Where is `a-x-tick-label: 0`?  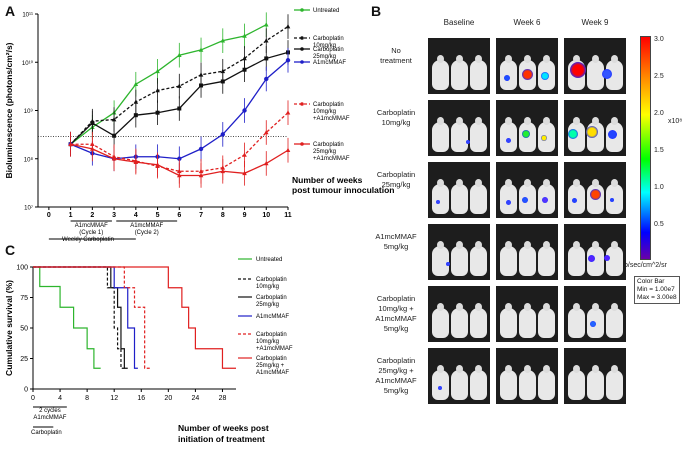 a-x-tick-label: 0 is located at coordinates (49, 215).